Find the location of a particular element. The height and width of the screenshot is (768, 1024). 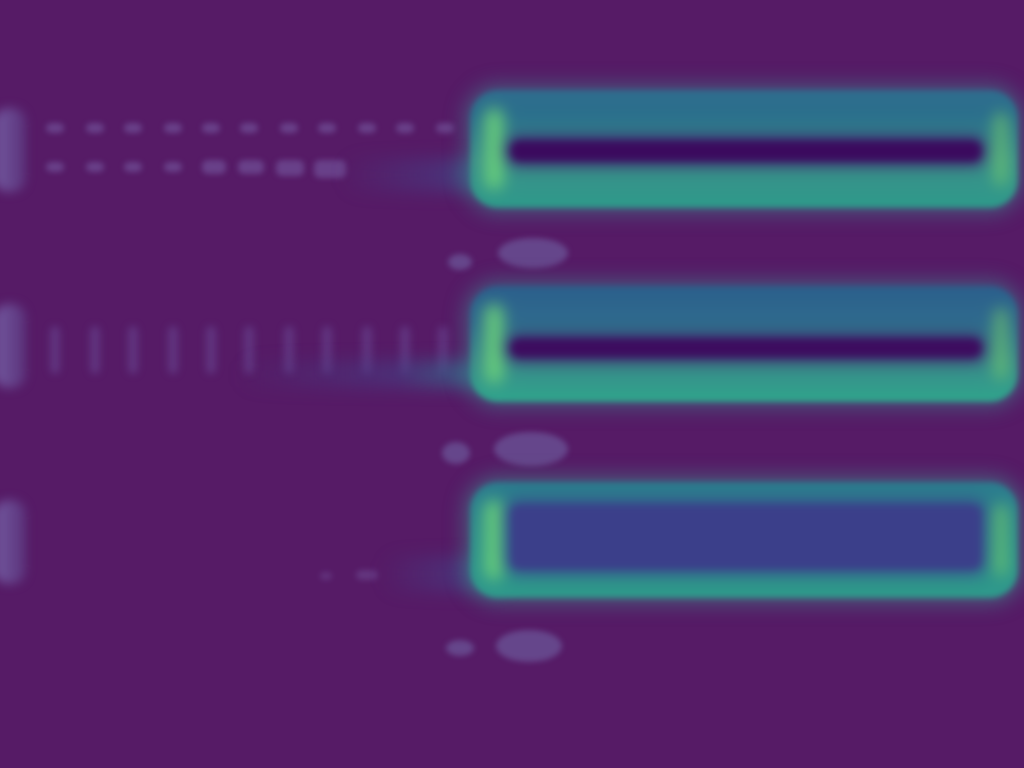

row-1-bar-stripe is located at coordinates (746, 151).